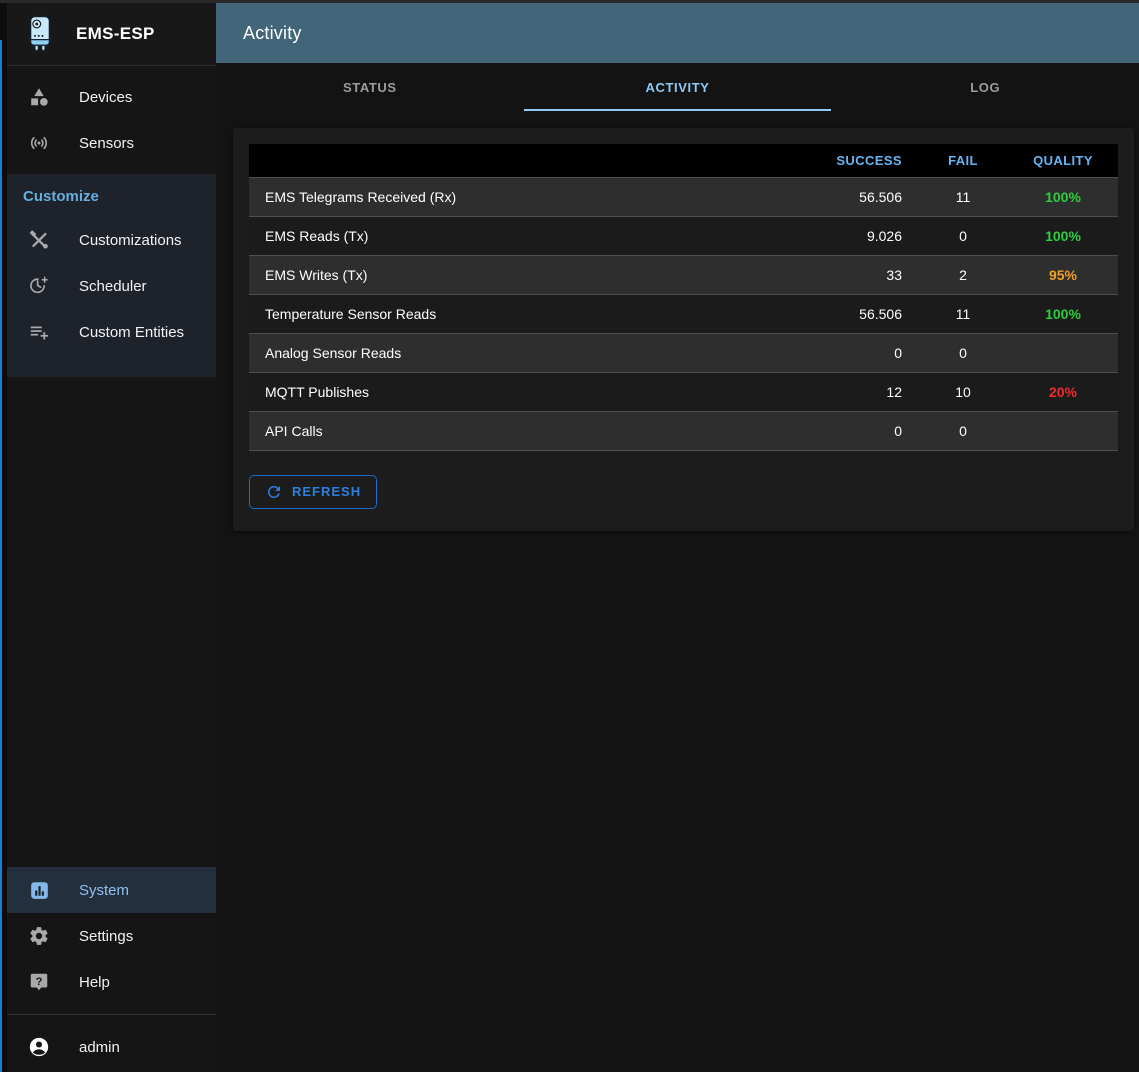 The image size is (1139, 1072). What do you see at coordinates (104, 890) in the screenshot?
I see `sidebar-item-label: System` at bounding box center [104, 890].